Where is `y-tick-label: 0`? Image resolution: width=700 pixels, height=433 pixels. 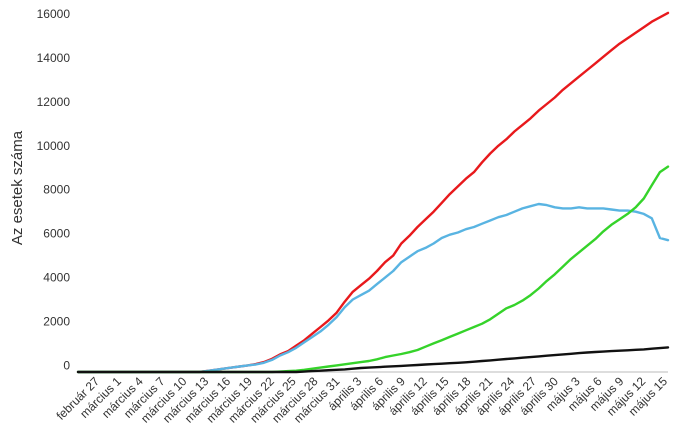
y-tick-label: 0 is located at coordinates (66, 365).